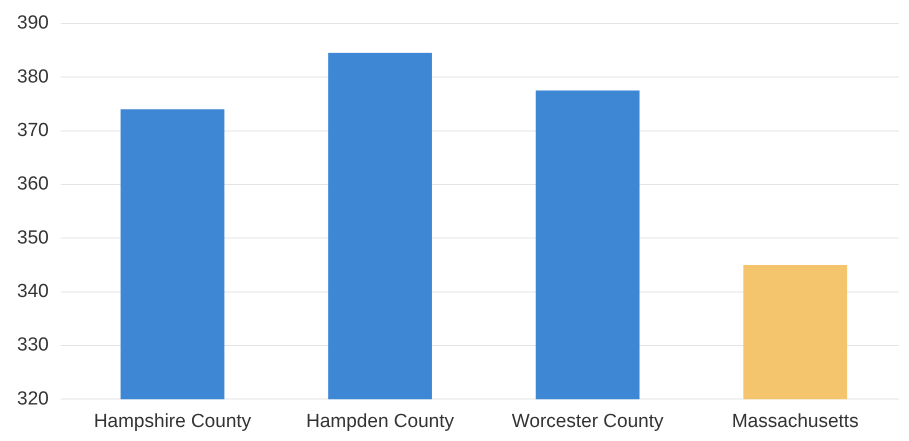 The image size is (909, 441). I want to click on y-tick-label: 330, so click(33, 345).